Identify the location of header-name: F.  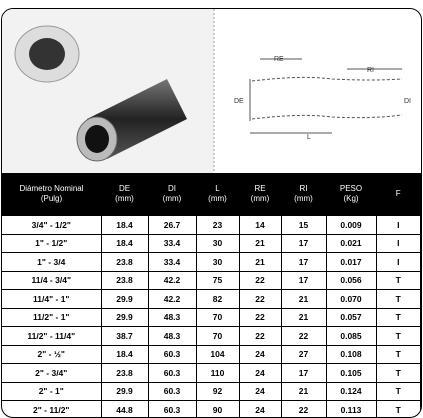
(398, 193).